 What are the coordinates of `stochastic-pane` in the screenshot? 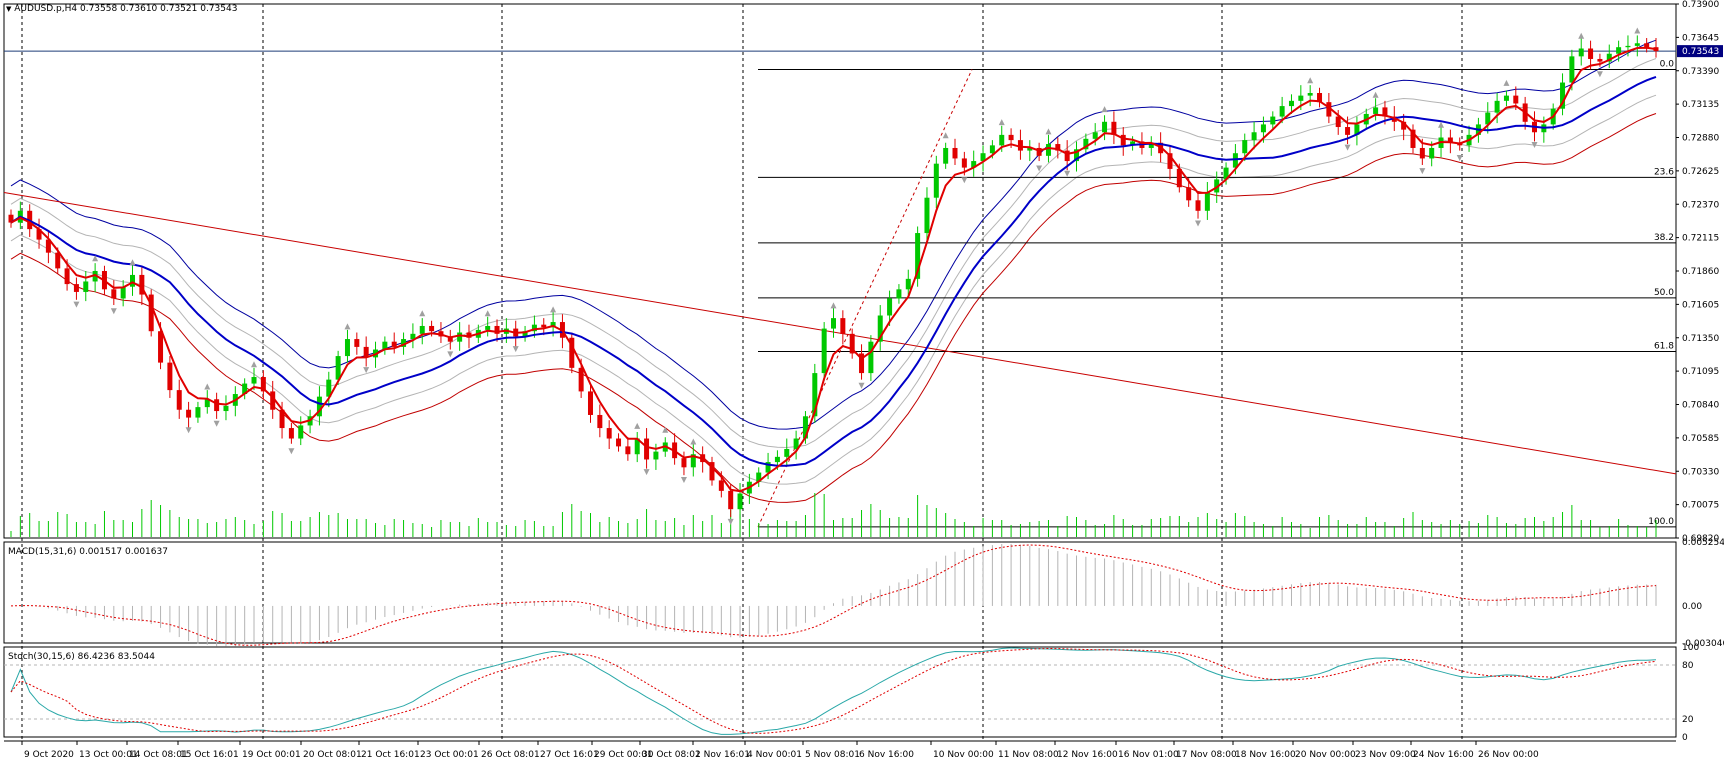 It's located at (840, 691).